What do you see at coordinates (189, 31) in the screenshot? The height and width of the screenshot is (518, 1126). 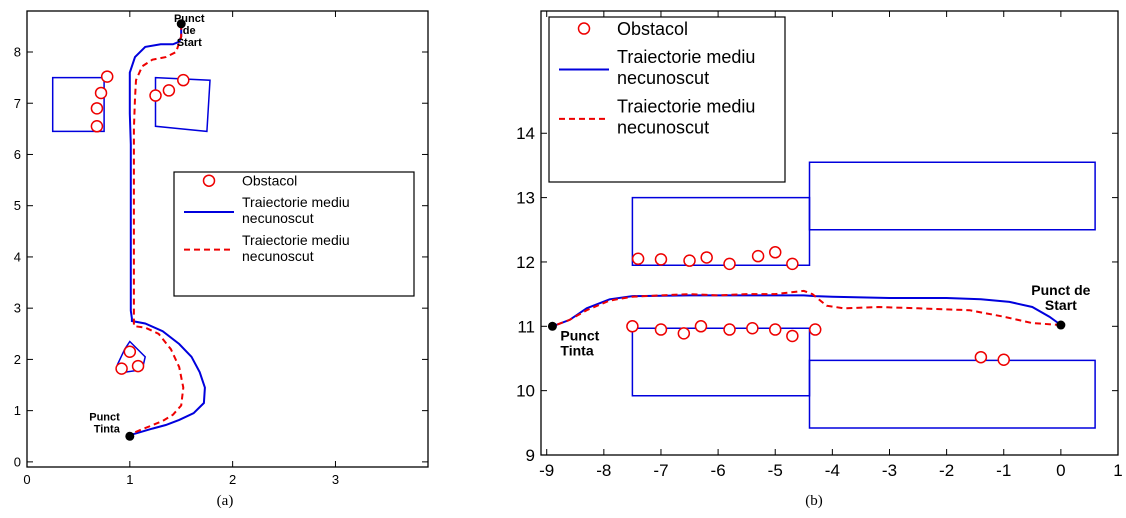 I see `start-label: de` at bounding box center [189, 31].